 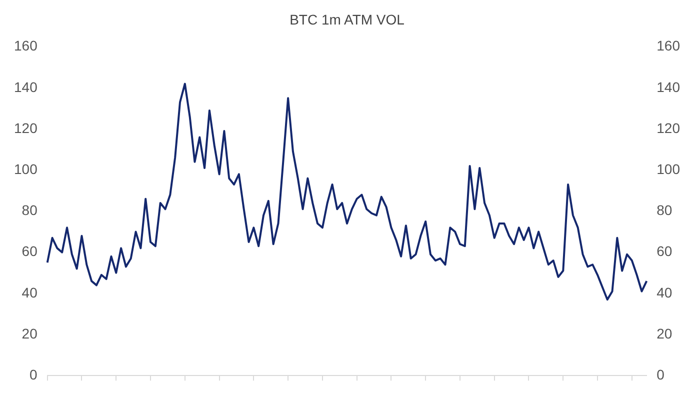 What do you see at coordinates (668, 86) in the screenshot?
I see `y2-tick-label: 140` at bounding box center [668, 86].